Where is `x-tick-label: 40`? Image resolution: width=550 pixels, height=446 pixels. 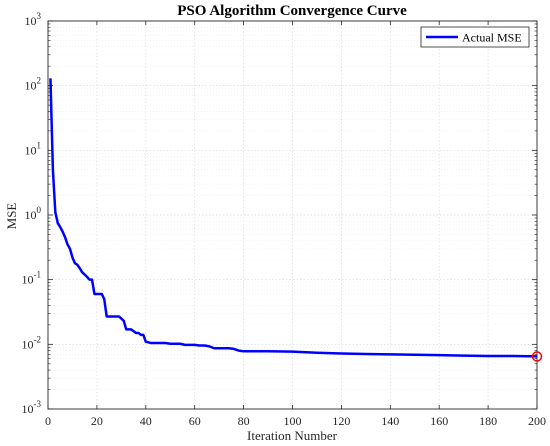 x-tick-label: 40 is located at coordinates (146, 421).